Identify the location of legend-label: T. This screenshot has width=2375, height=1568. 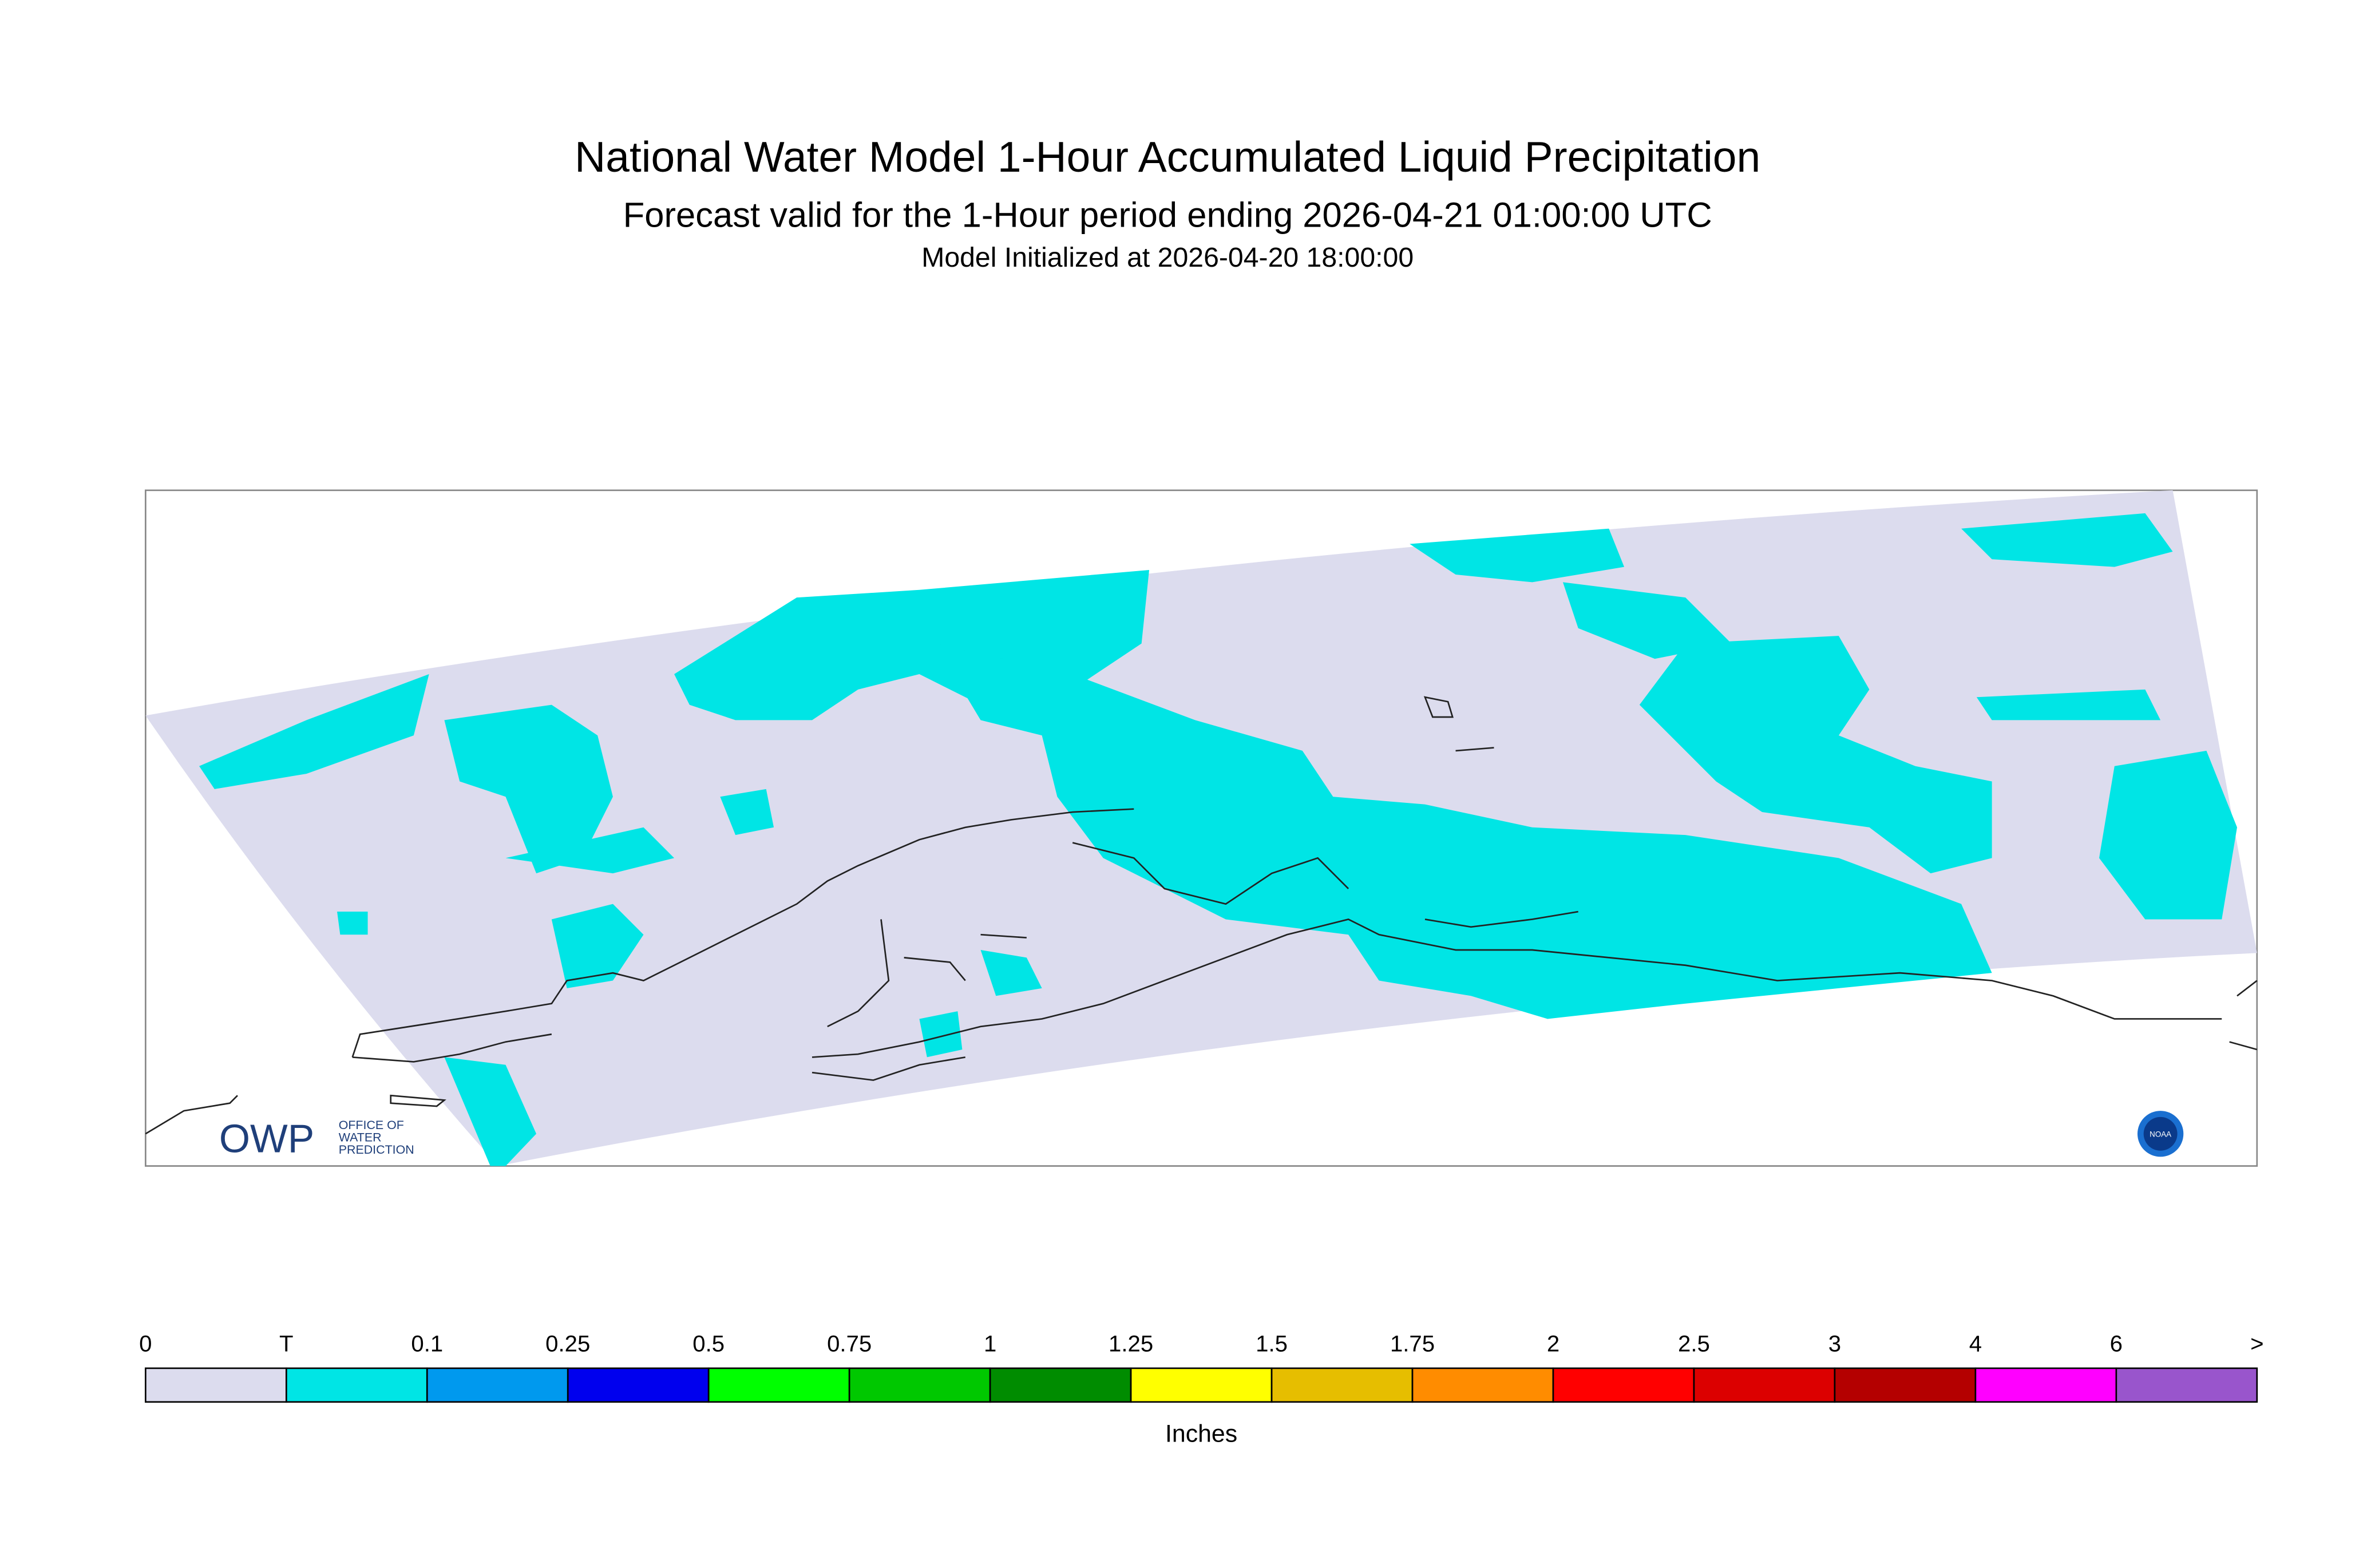
(287, 1343).